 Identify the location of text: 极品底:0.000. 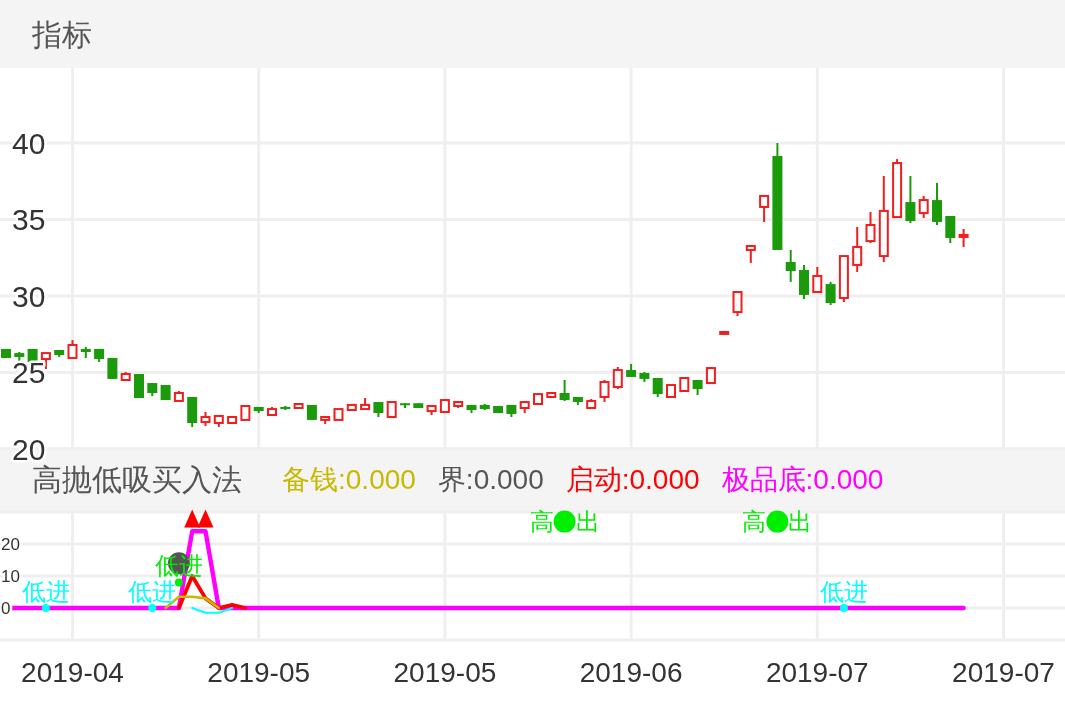
(802, 479).